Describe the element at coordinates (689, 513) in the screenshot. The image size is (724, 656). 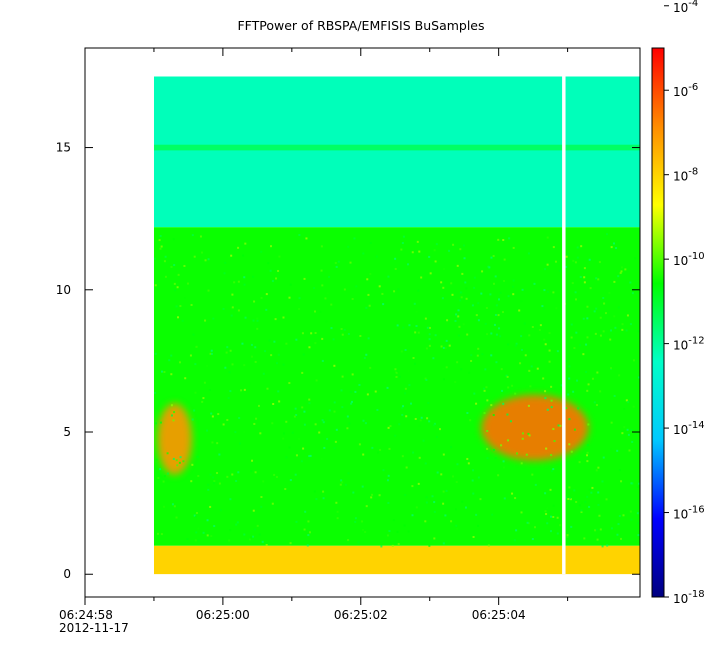
I see `colorbar-tick-label: 10⁻¹⁶` at that location.